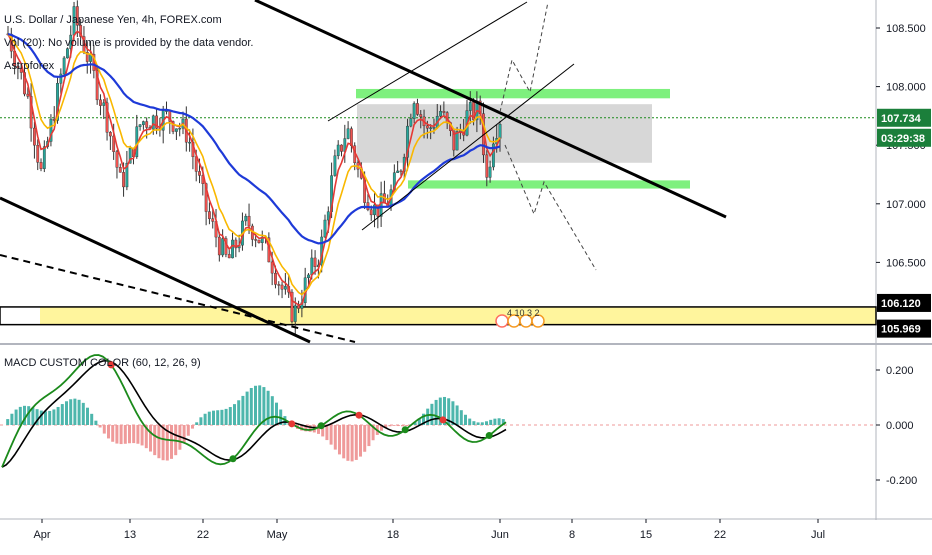 The width and height of the screenshot is (932, 555). What do you see at coordinates (29, 66) in the screenshot?
I see `author-legend: Astroforex` at bounding box center [29, 66].